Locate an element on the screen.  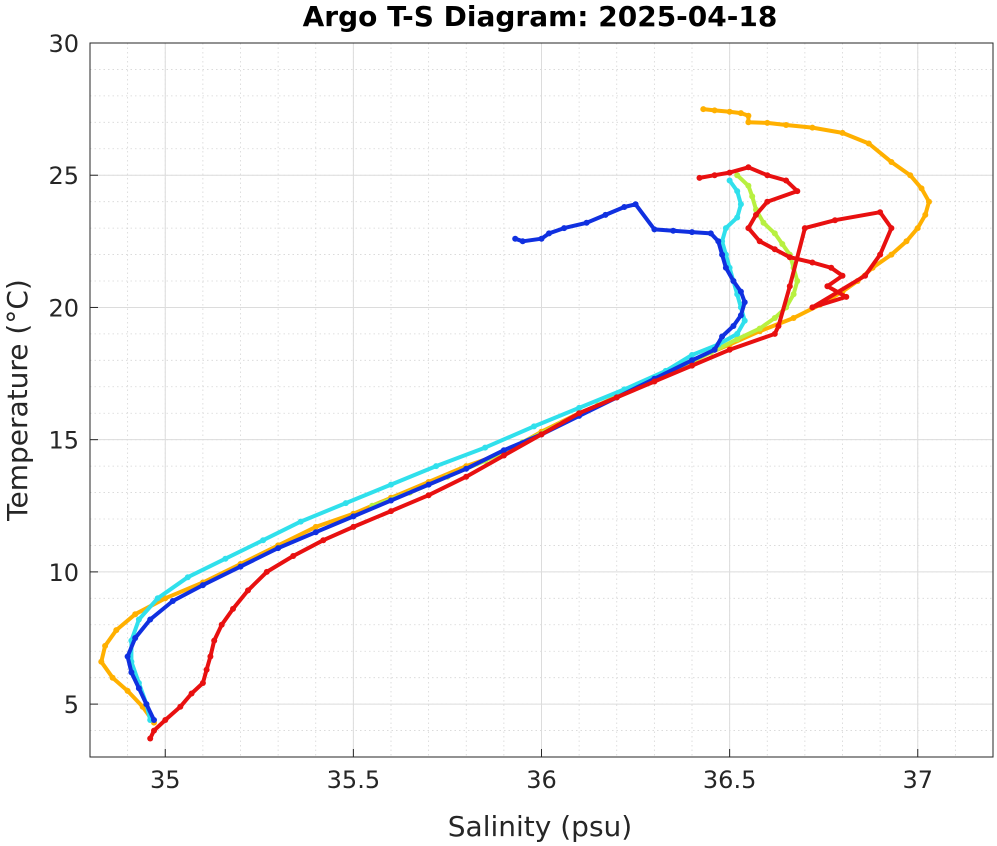
y-tick-label: 15 is located at coordinates (63, 441).